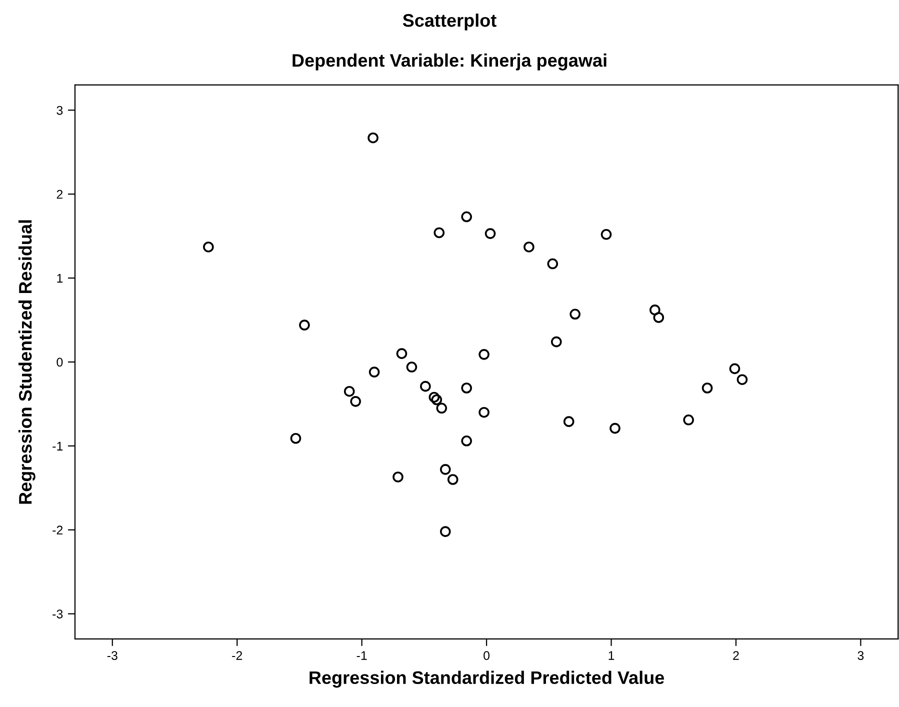 This screenshot has height=707, width=899. Describe the element at coordinates (112, 655) in the screenshot. I see `x-tick-label: -3` at that location.